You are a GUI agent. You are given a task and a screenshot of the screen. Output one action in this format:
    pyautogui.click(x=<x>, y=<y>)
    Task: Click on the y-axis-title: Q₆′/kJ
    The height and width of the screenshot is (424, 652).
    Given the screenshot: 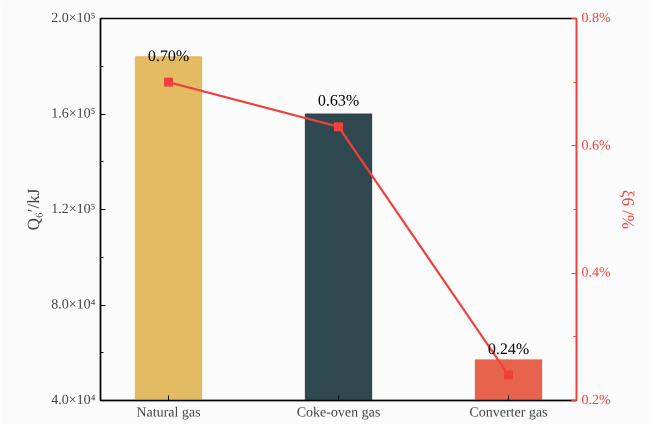 What is the action you would take?
    pyautogui.click(x=34, y=209)
    